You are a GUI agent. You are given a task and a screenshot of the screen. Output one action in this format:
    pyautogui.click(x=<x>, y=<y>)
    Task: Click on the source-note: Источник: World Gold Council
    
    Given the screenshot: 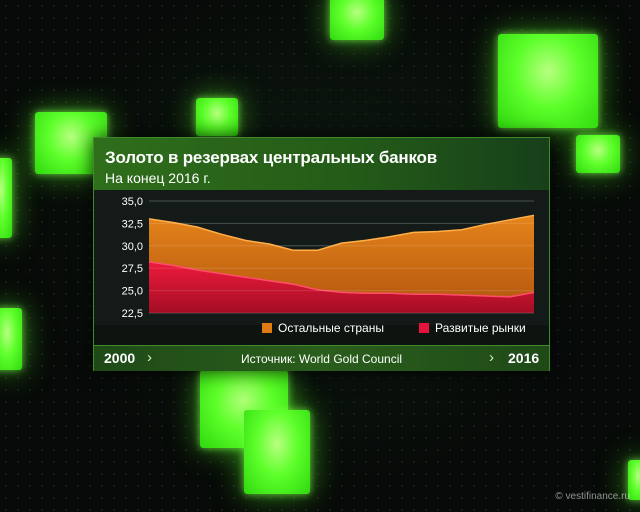 What is the action you would take?
    pyautogui.click(x=321, y=359)
    